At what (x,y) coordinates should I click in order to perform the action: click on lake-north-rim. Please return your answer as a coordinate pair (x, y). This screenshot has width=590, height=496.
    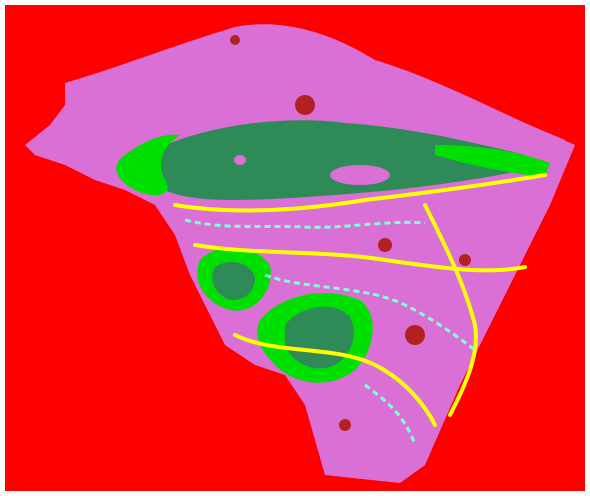
    Looking at the image, I should click on (148, 165).